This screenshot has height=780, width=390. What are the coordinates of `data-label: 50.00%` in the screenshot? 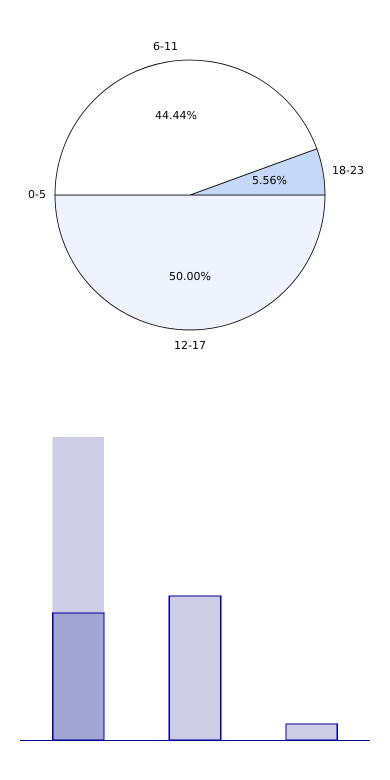 It's located at (190, 276).